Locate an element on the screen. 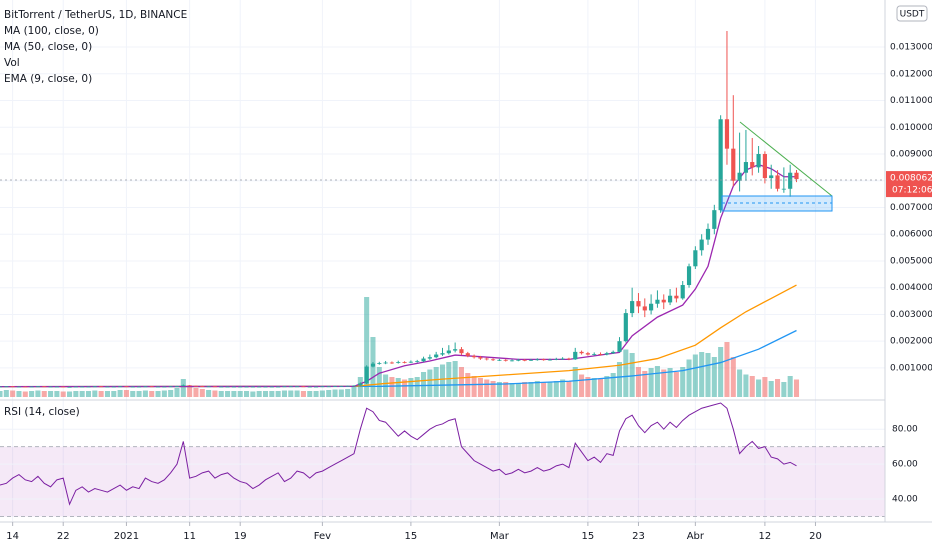 The width and height of the screenshot is (932, 550). legend-entry: MA (100, close, 0) is located at coordinates (51, 31).